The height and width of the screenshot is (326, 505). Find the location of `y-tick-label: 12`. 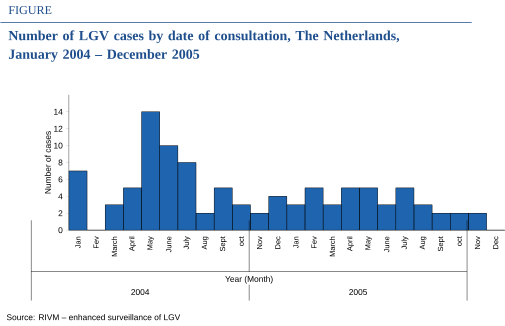

y-tick-label: 12 is located at coordinates (58, 129).